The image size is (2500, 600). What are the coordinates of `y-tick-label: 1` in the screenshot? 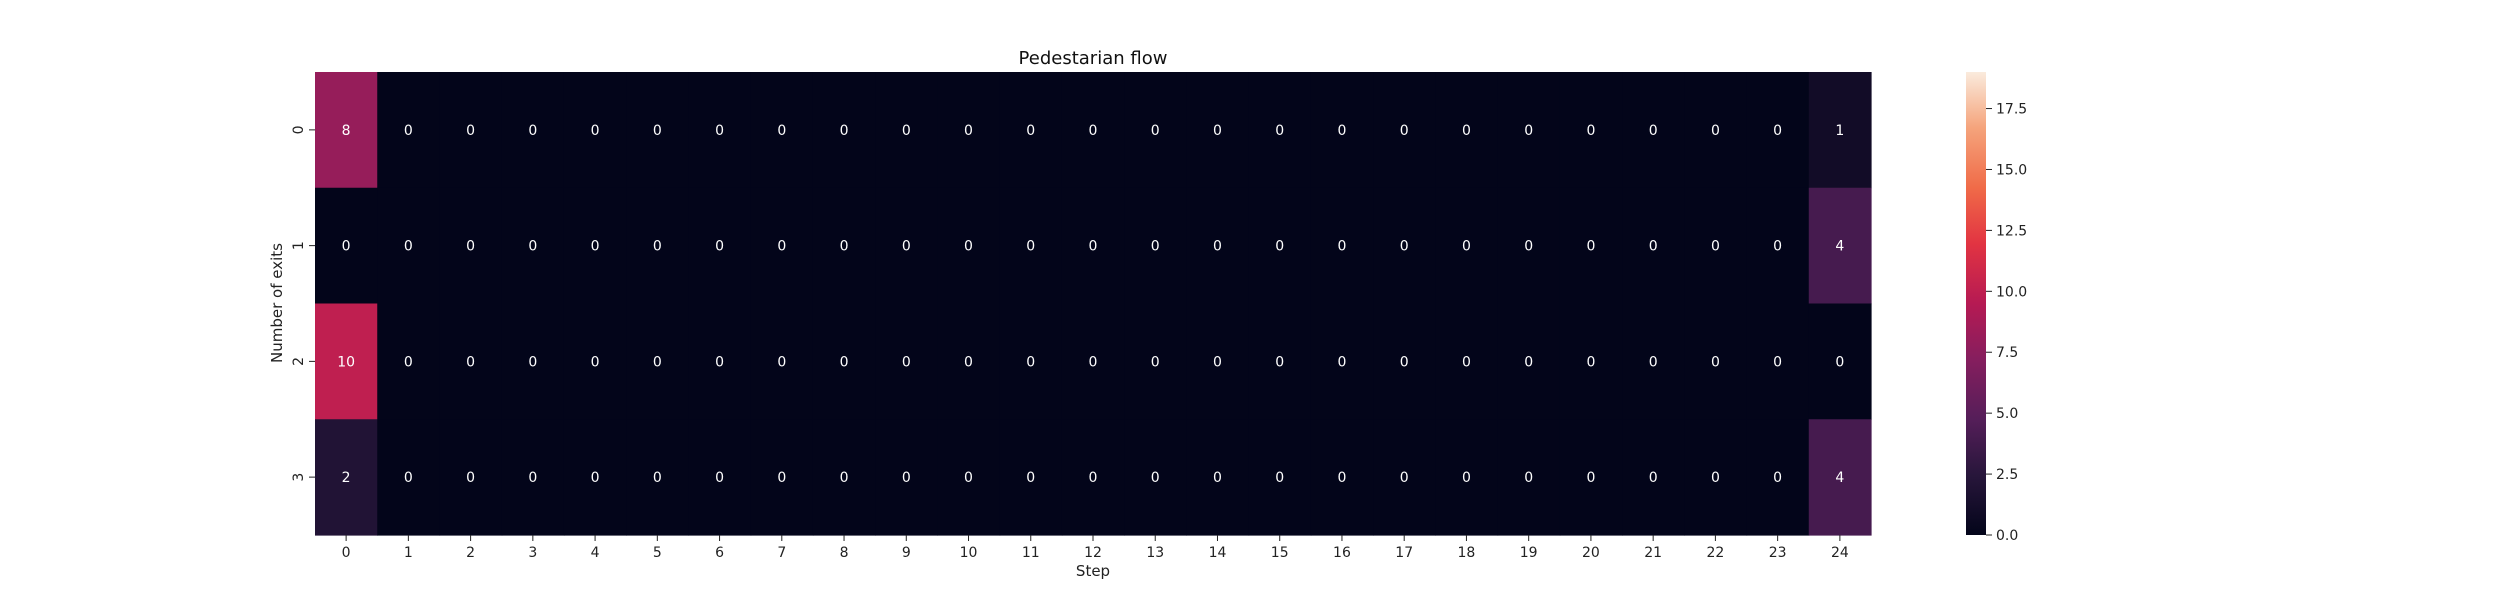 It's located at (299, 245).